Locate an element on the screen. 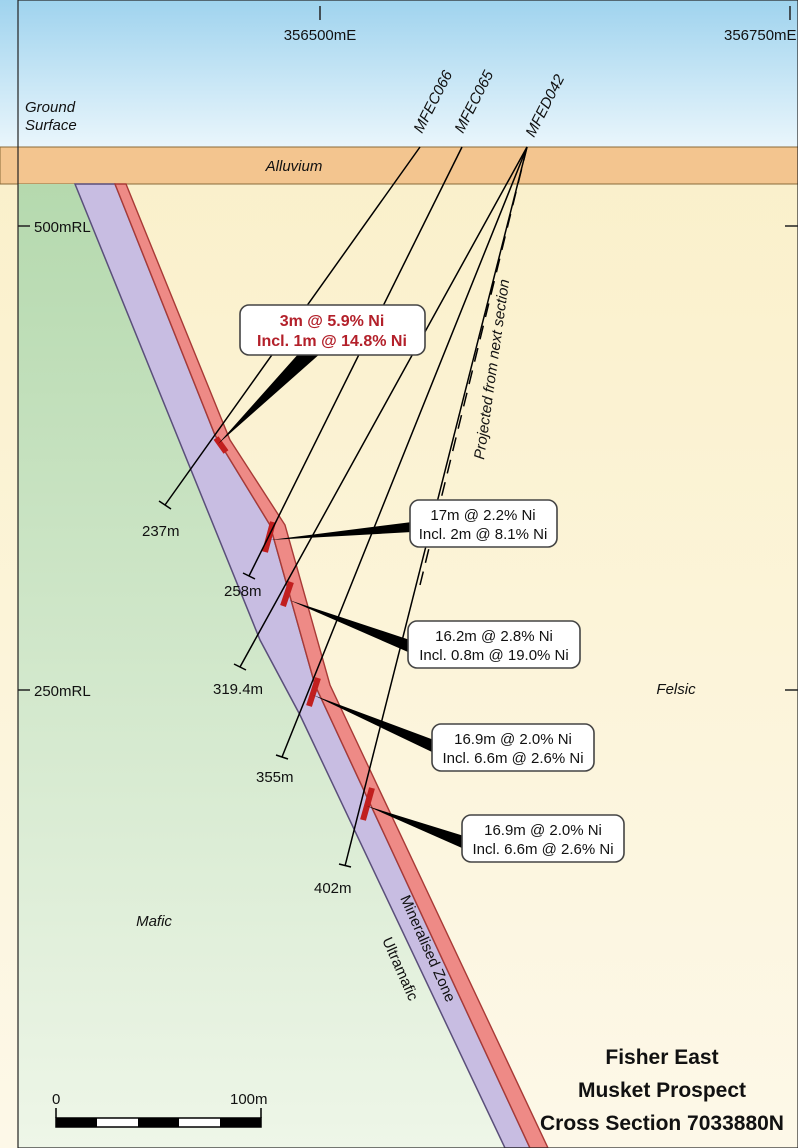  callout-2-line2: Incl. 2m @ 8.1% Ni is located at coordinates (483, 534).